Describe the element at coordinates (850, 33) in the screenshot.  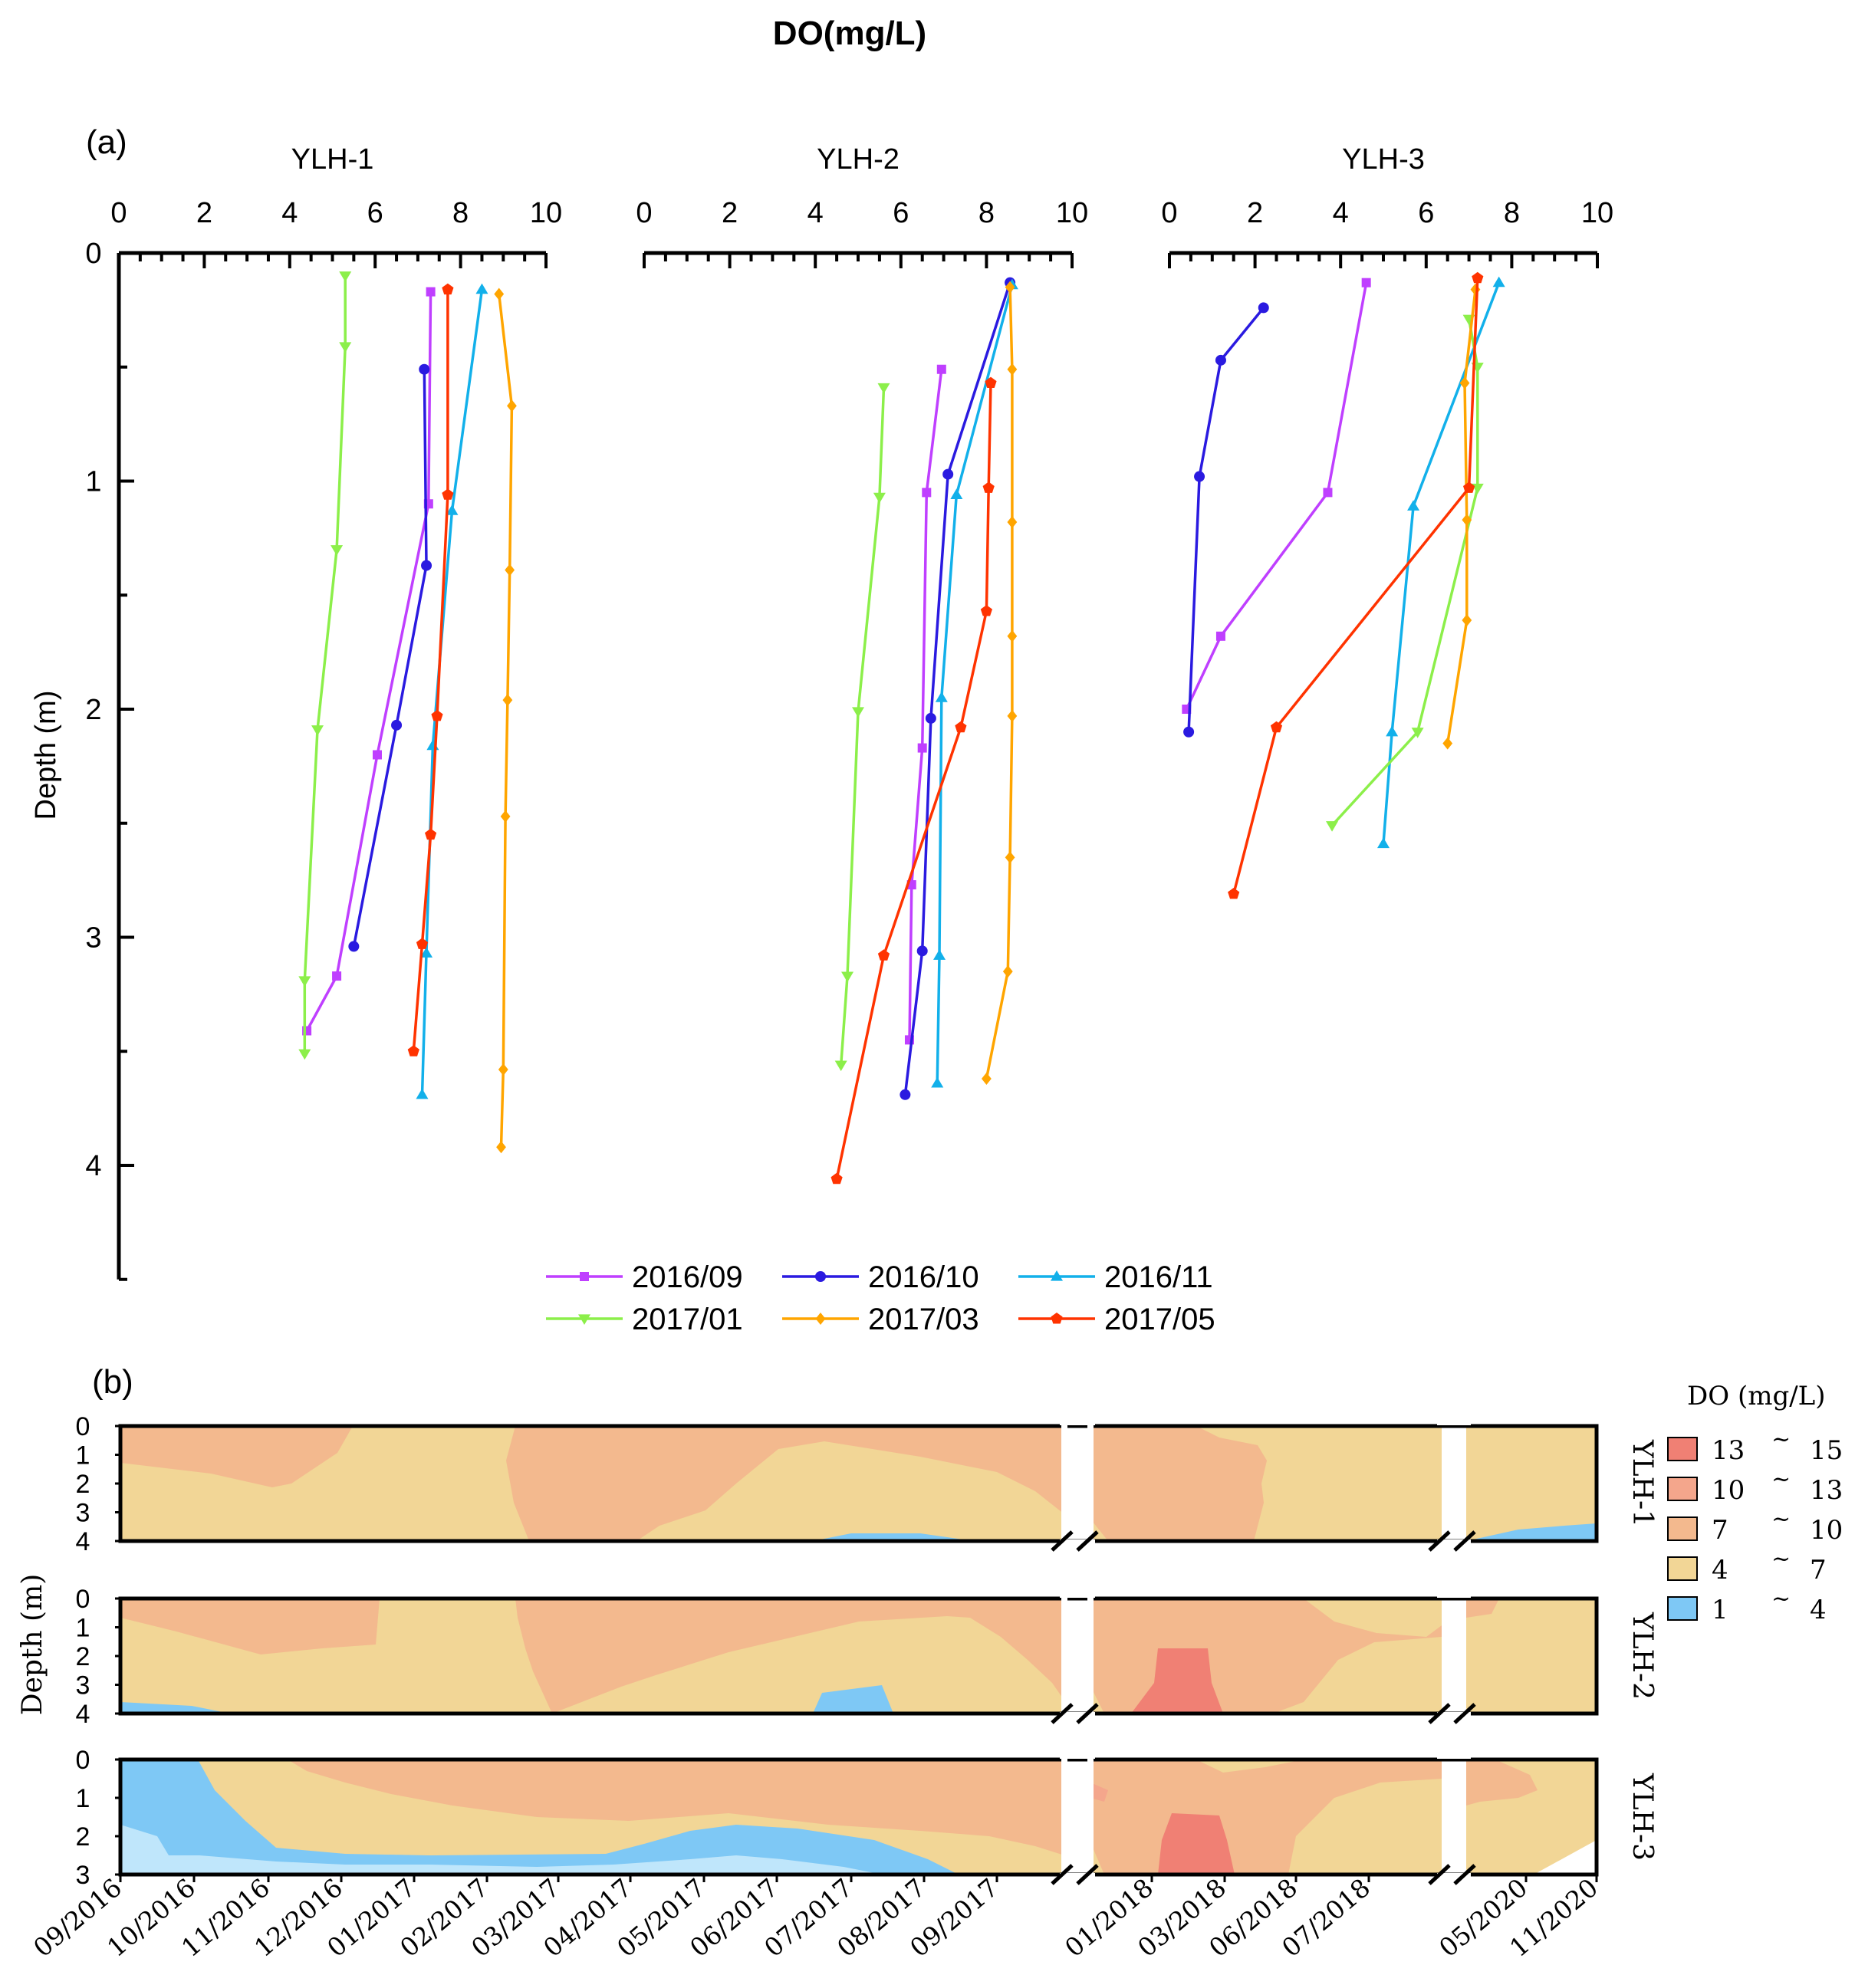
I see `figure-title: DO(mg/L)` at that location.